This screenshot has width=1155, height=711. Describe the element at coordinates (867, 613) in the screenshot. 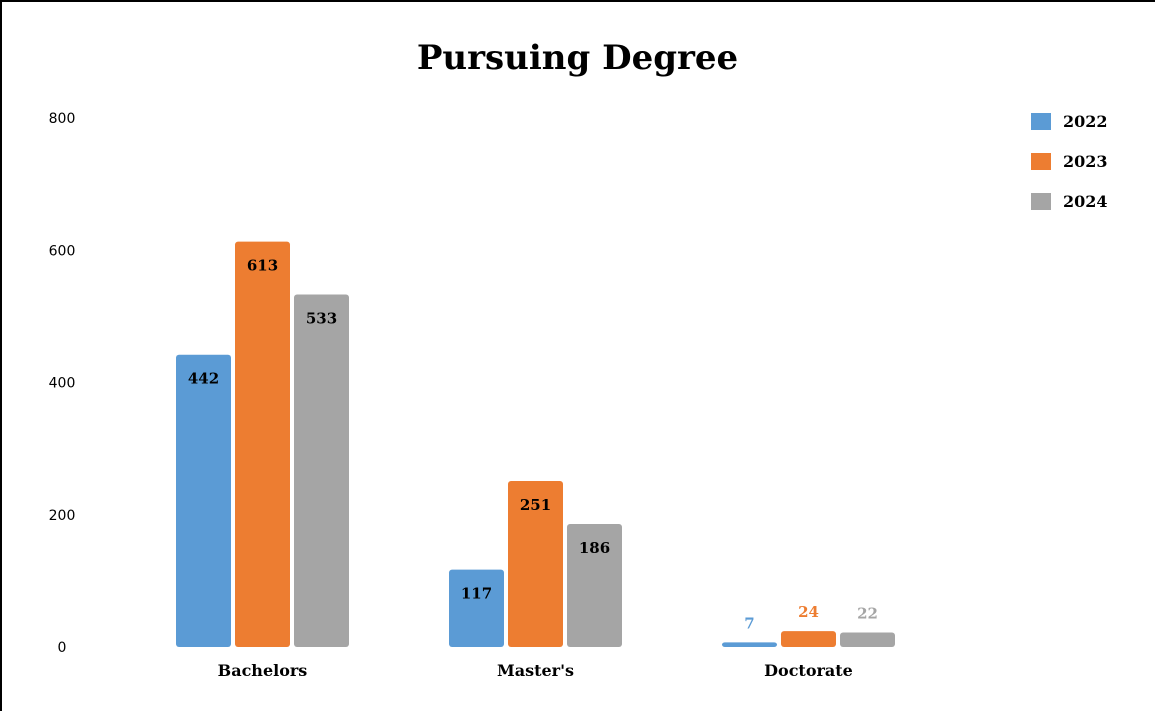

I see `data-label: 22` at that location.